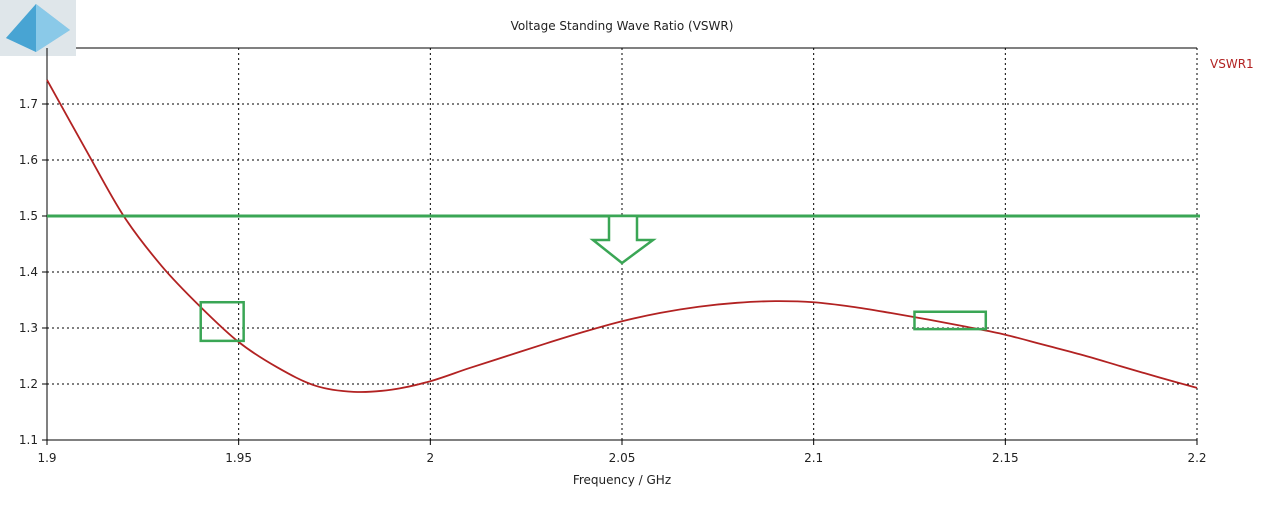 This screenshot has height=512, width=1280. Describe the element at coordinates (1232, 64) in the screenshot. I see `legend-entry-vswr1: VSWR1` at that location.